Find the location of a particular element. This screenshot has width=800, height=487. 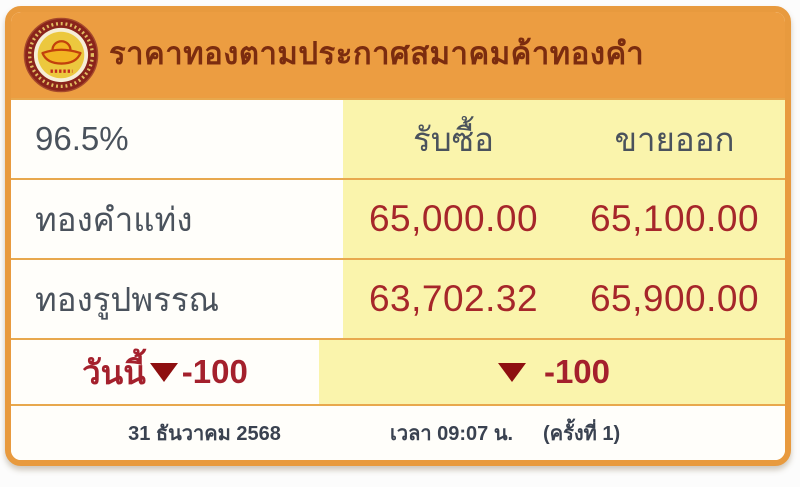

today-change-value: -100 is located at coordinates (214, 371).